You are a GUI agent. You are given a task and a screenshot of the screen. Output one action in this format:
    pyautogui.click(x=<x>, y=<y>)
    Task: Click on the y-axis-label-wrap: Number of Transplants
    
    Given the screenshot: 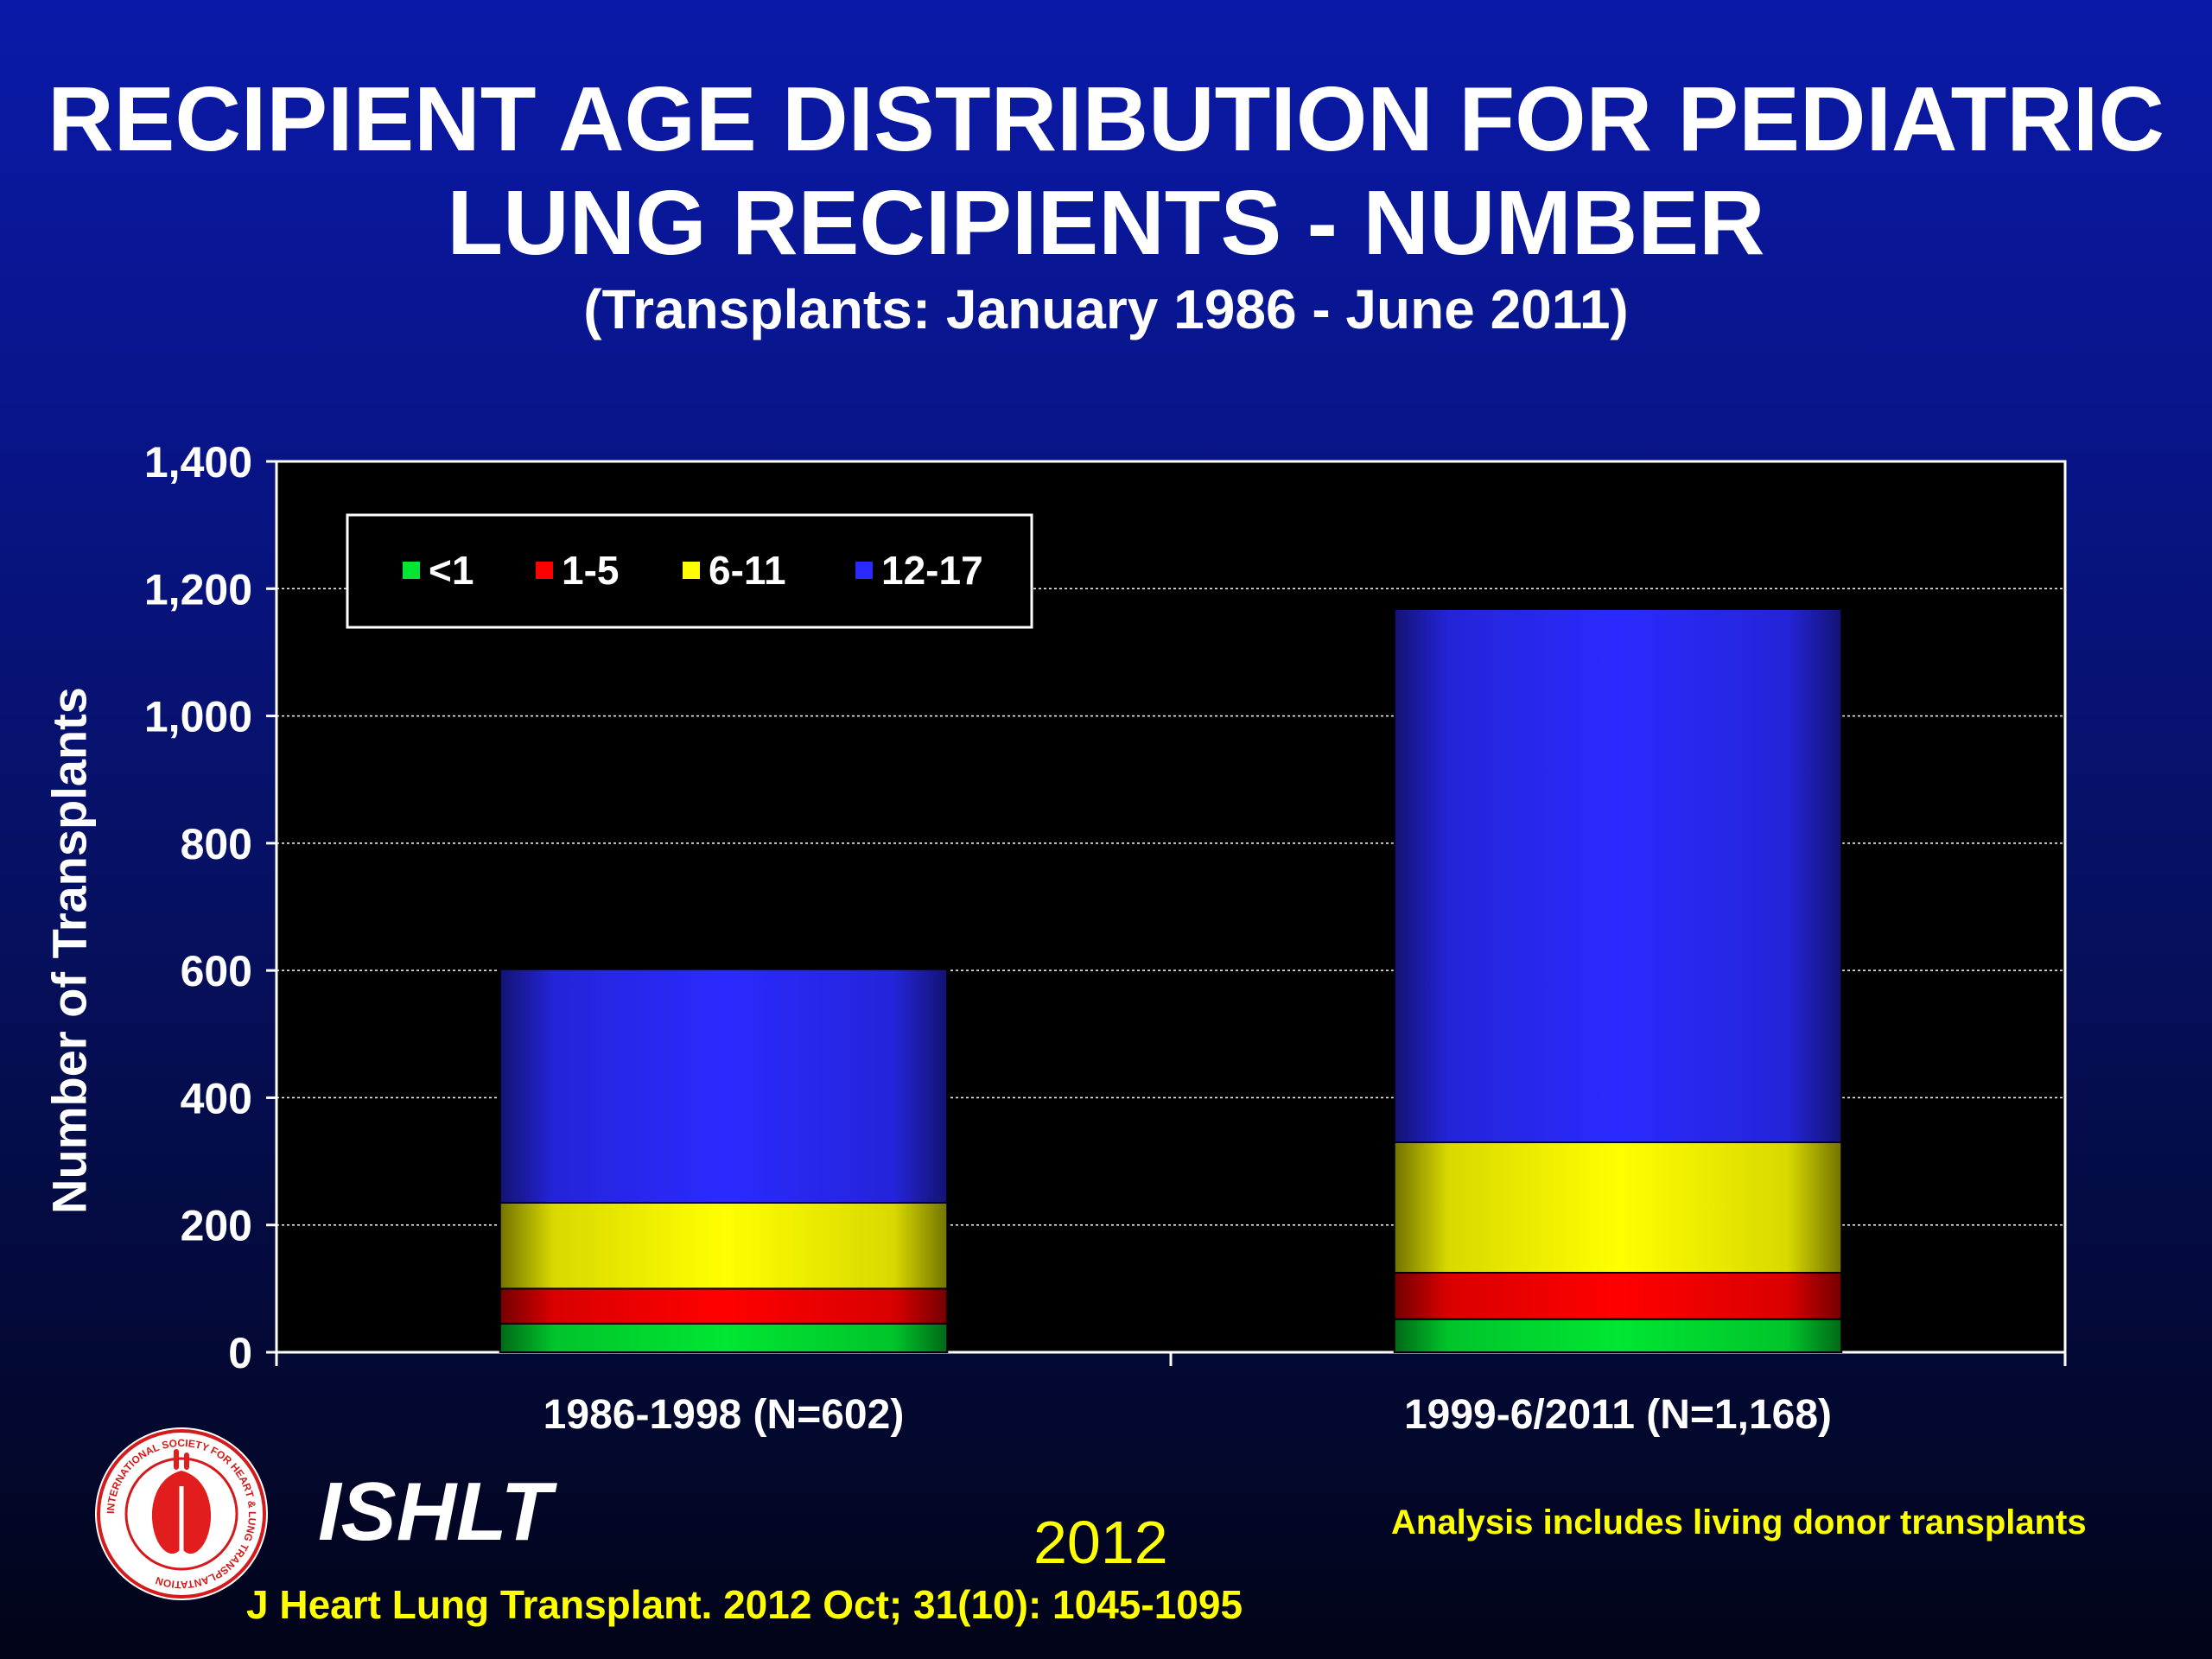 What is the action you would take?
    pyautogui.click(x=69, y=950)
    